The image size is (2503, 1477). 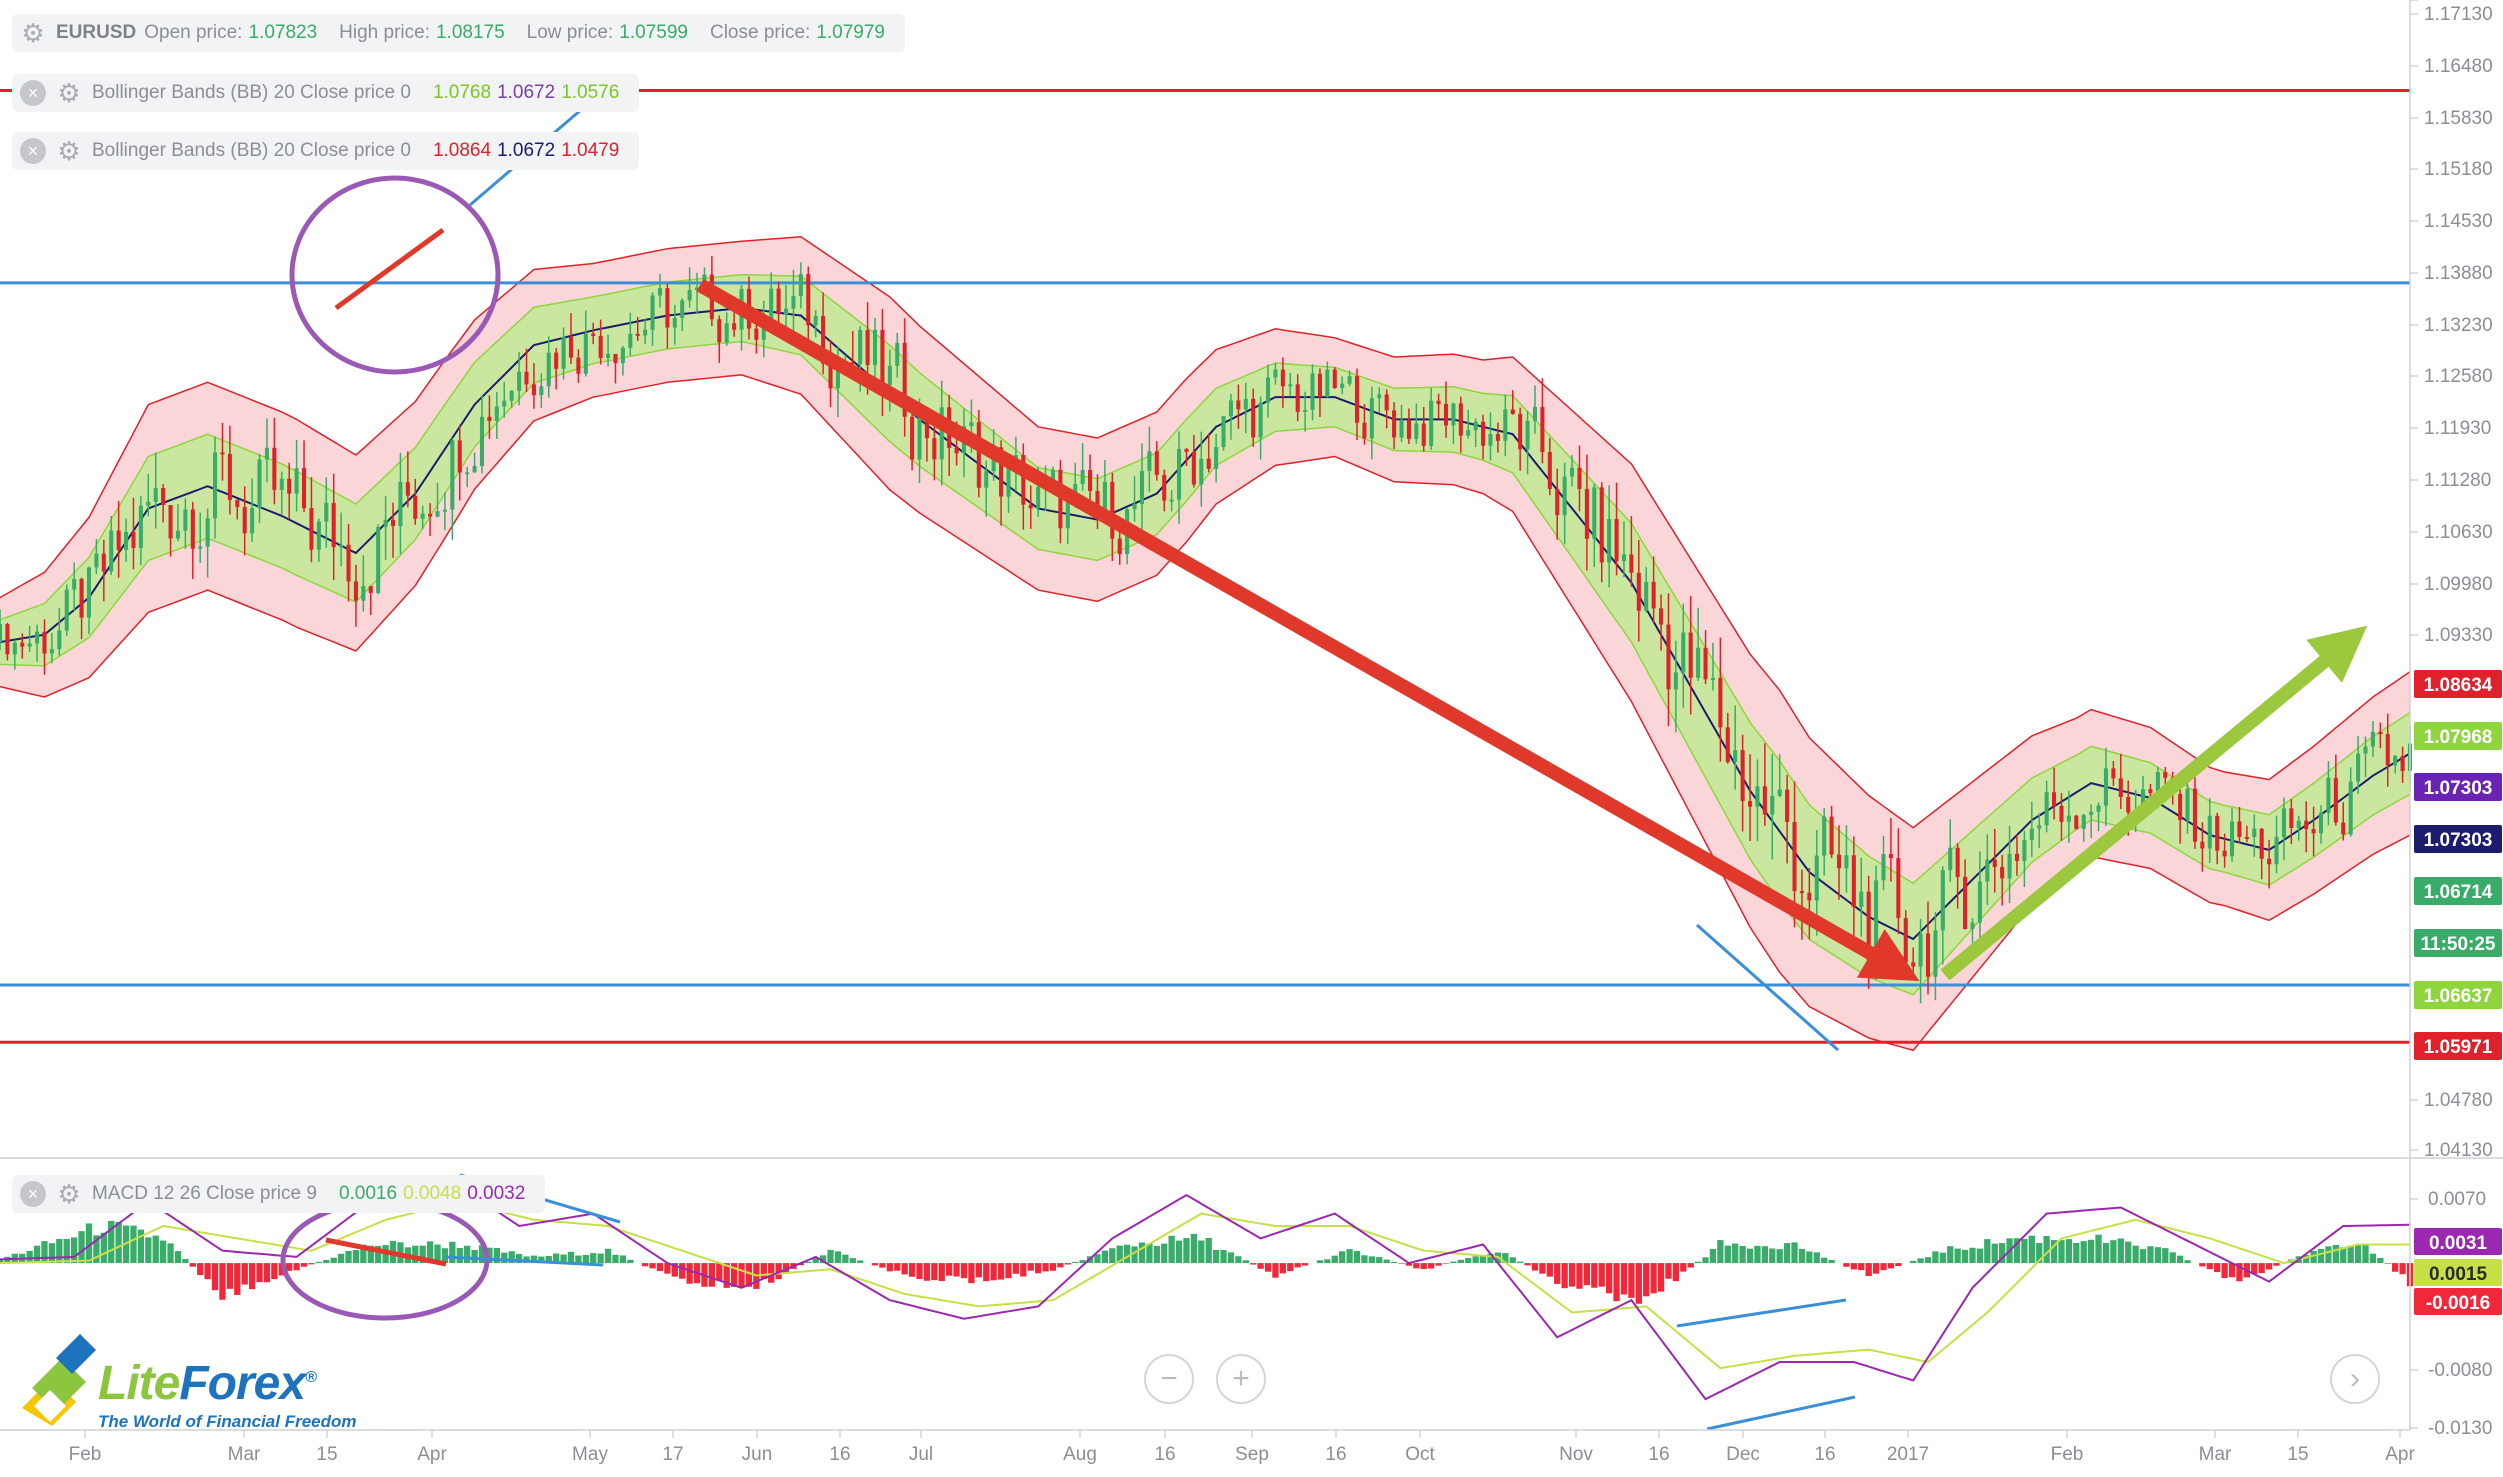 What do you see at coordinates (1241, 1379) in the screenshot?
I see `zoom-in-button: +` at bounding box center [1241, 1379].